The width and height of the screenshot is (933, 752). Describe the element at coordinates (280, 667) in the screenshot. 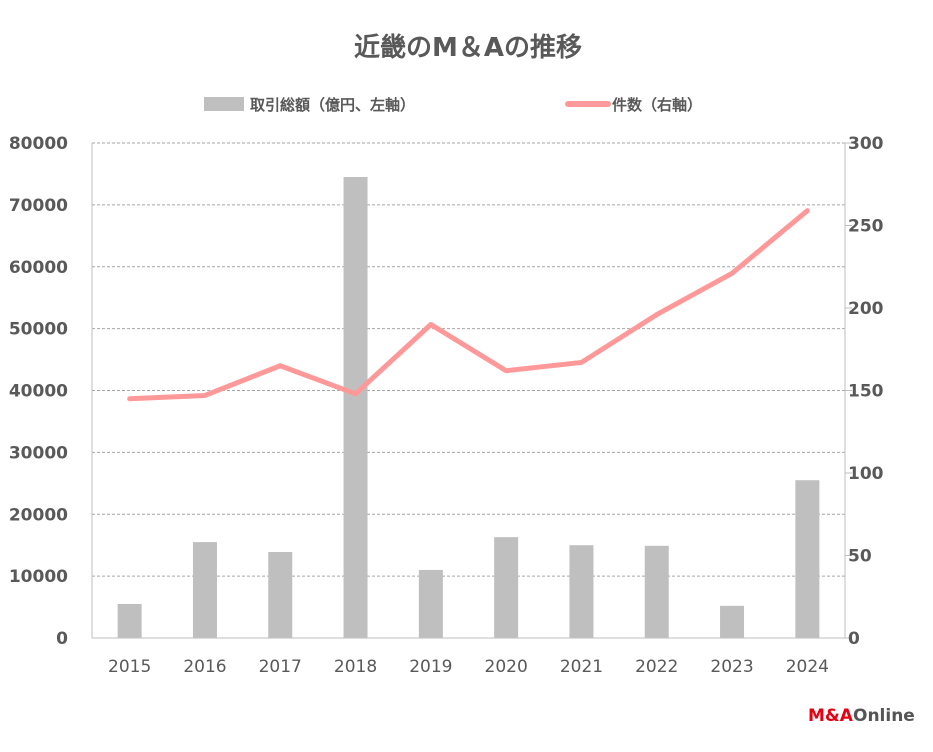

I see `x-tick: 2017` at that location.